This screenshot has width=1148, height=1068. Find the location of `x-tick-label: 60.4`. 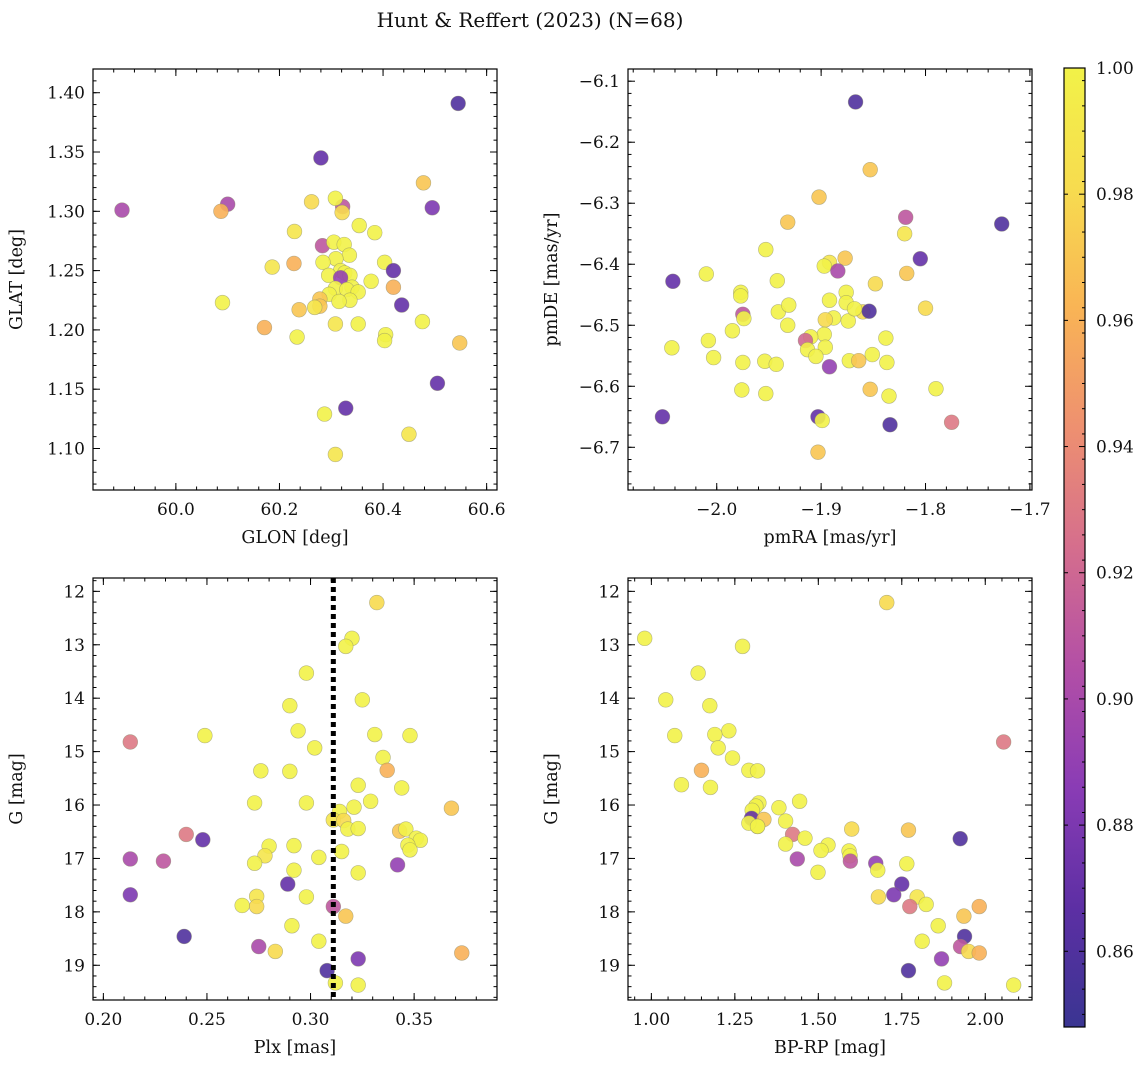

x-tick-label: 60.4 is located at coordinates (383, 510).